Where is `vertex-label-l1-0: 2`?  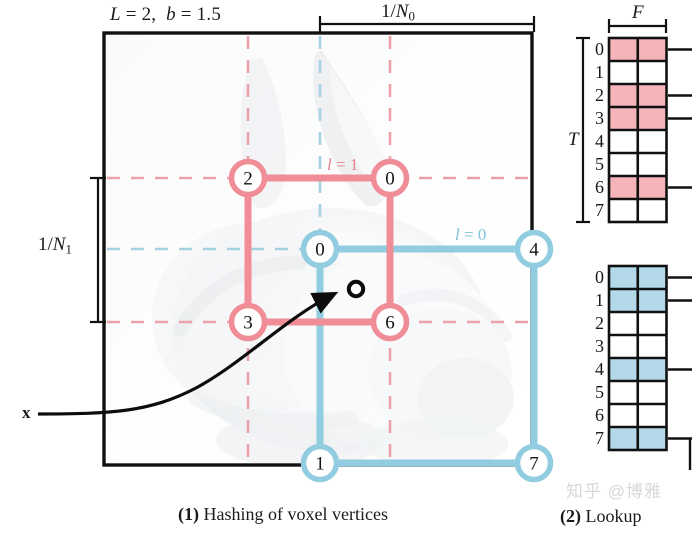 vertex-label-l1-0: 2 is located at coordinates (248, 179).